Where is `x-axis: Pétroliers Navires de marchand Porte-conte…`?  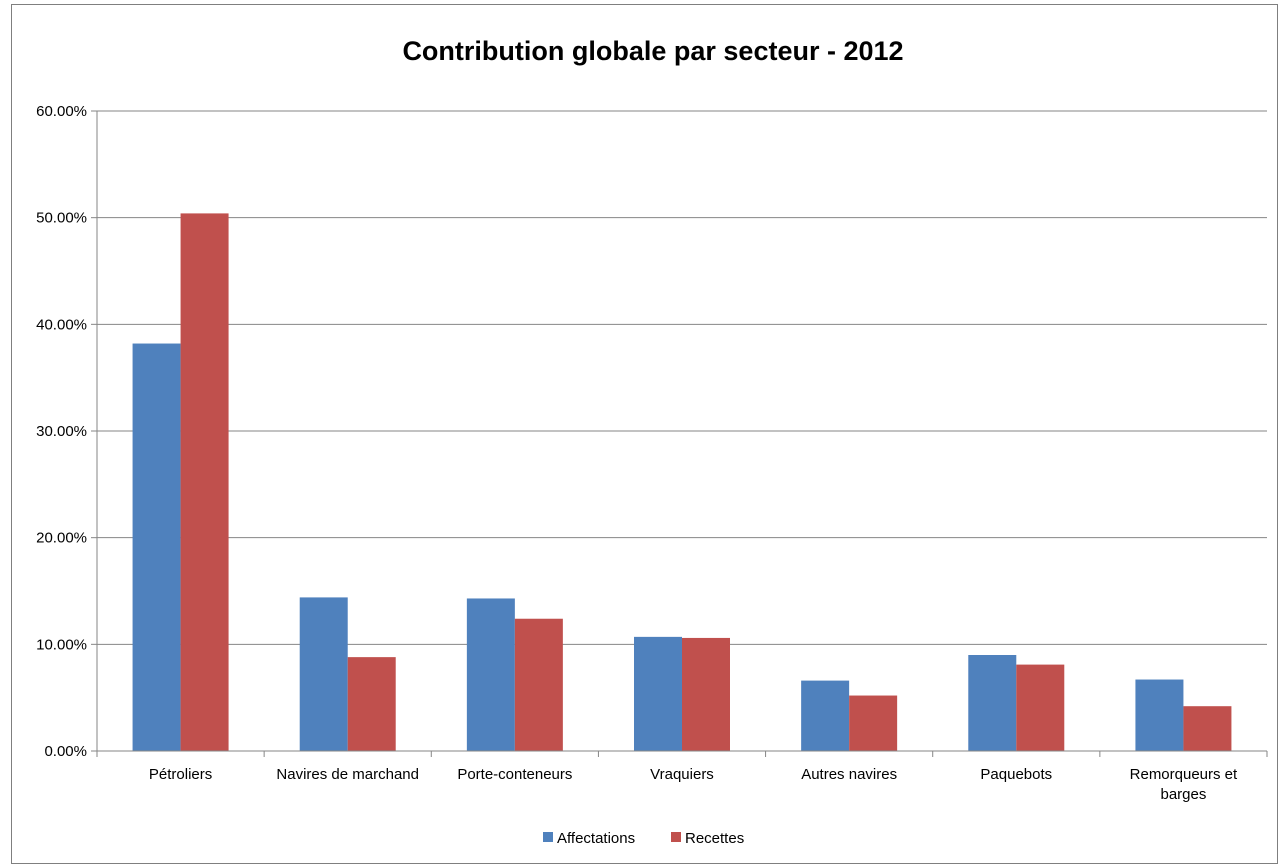 x-axis: Pétroliers Navires de marchand Porte-conte… is located at coordinates (682, 776).